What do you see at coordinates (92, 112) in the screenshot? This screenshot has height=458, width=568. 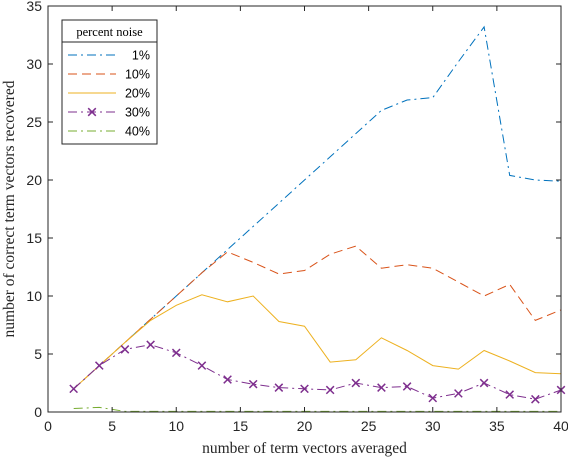 I see `legend-marker` at bounding box center [92, 112].